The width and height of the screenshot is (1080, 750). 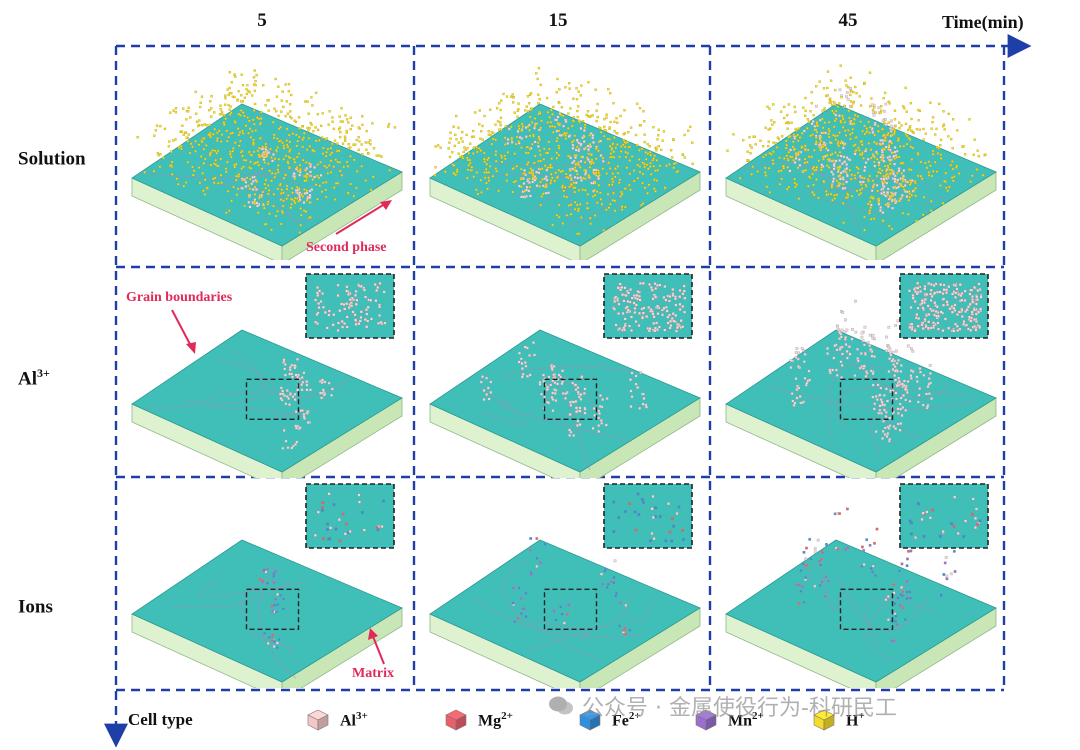 I want to click on pink-cube-icon, so click(x=318, y=720).